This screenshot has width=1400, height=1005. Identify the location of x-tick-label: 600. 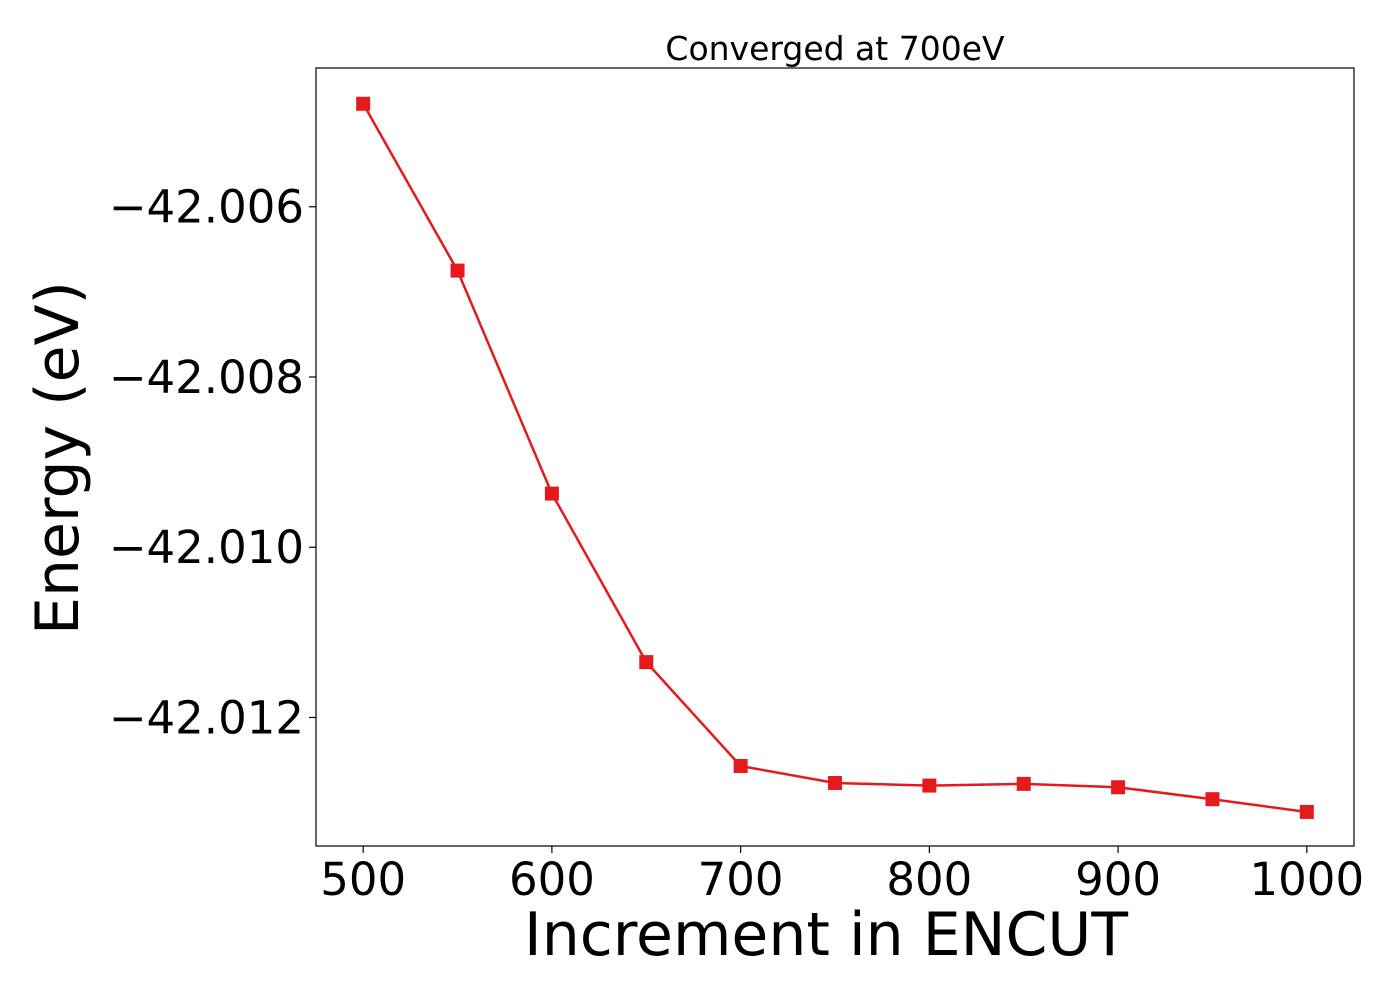
(552, 879).